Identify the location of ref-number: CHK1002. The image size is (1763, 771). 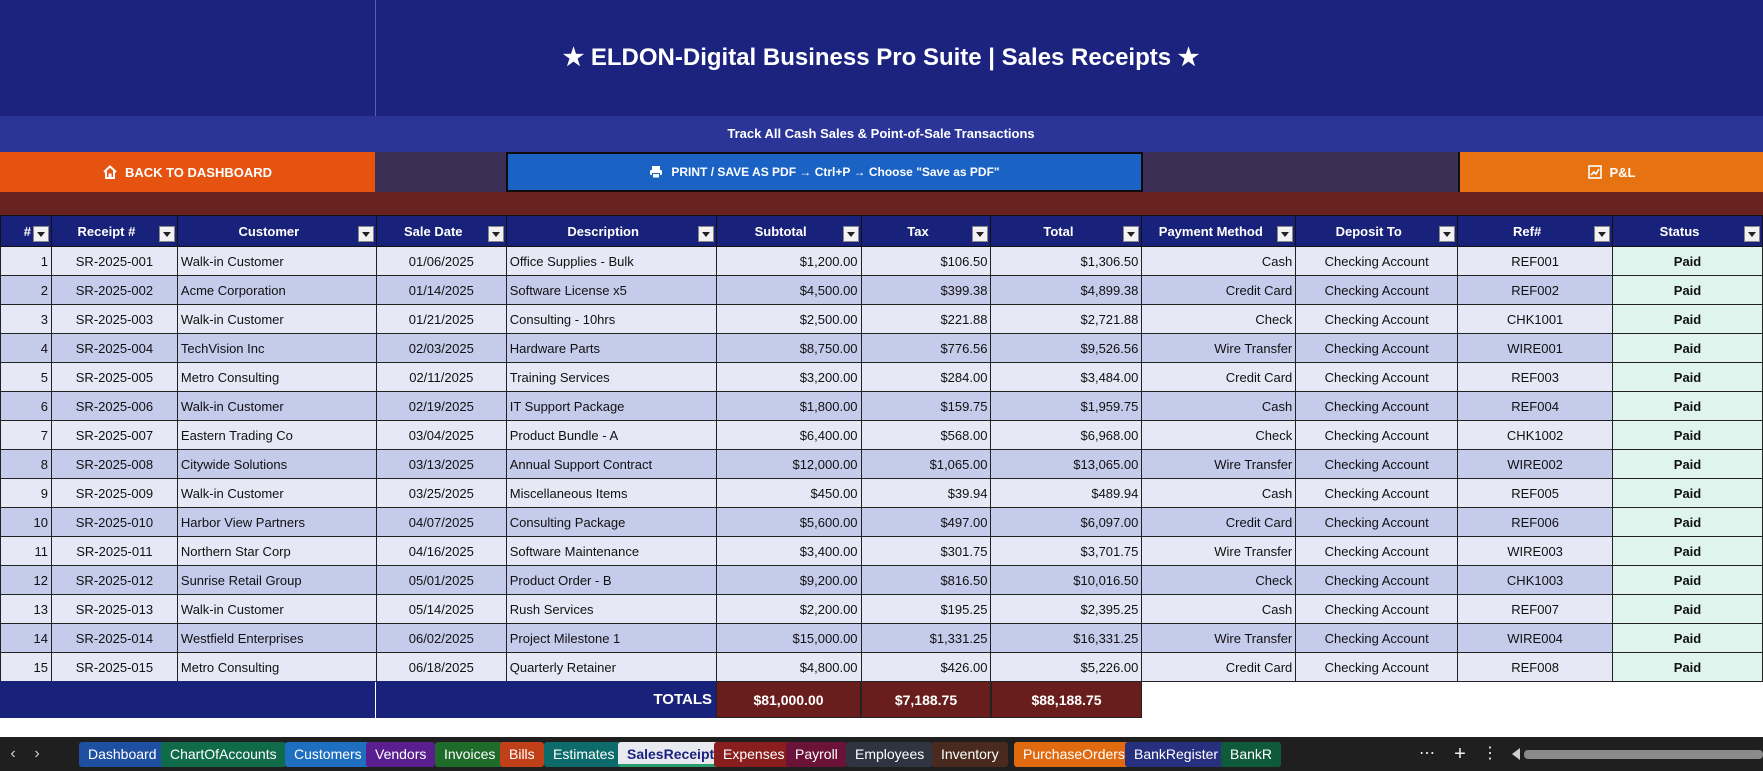
(1535, 435).